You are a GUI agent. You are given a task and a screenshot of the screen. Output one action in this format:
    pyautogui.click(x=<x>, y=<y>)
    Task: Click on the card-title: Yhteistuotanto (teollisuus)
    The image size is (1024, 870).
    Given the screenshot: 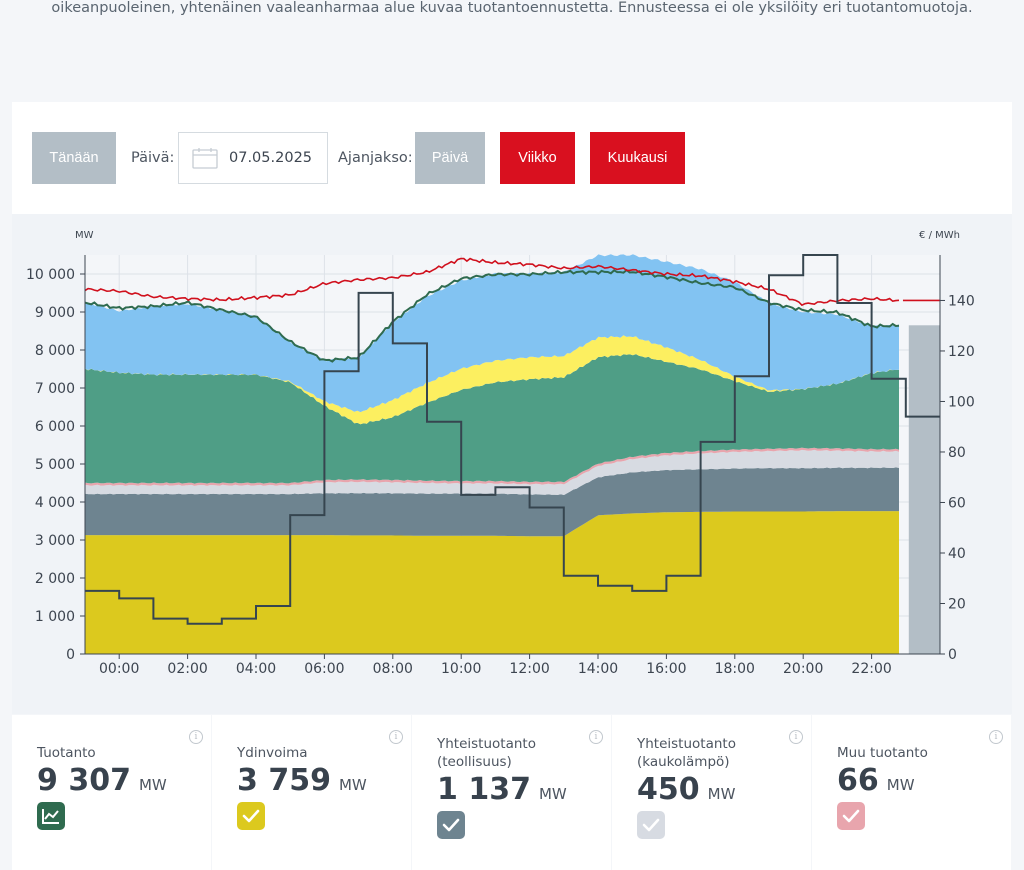 What is the action you would take?
    pyautogui.click(x=486, y=753)
    